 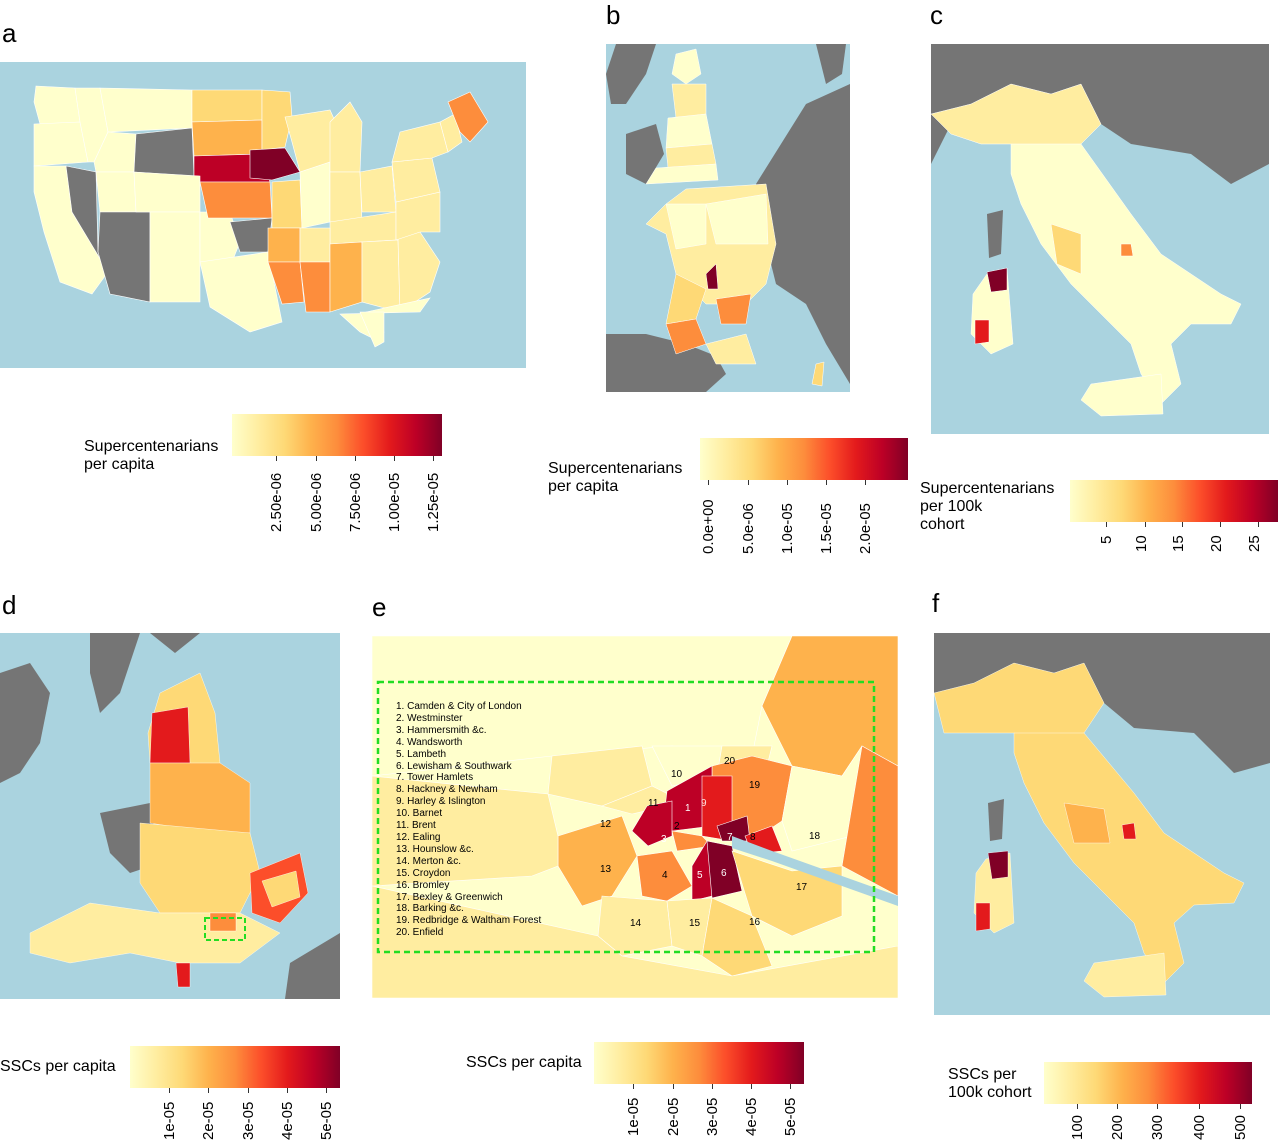 I want to click on legend-f: SSCs per 100k cohort 100 200 300 400 500, so click(x=1101, y=1101).